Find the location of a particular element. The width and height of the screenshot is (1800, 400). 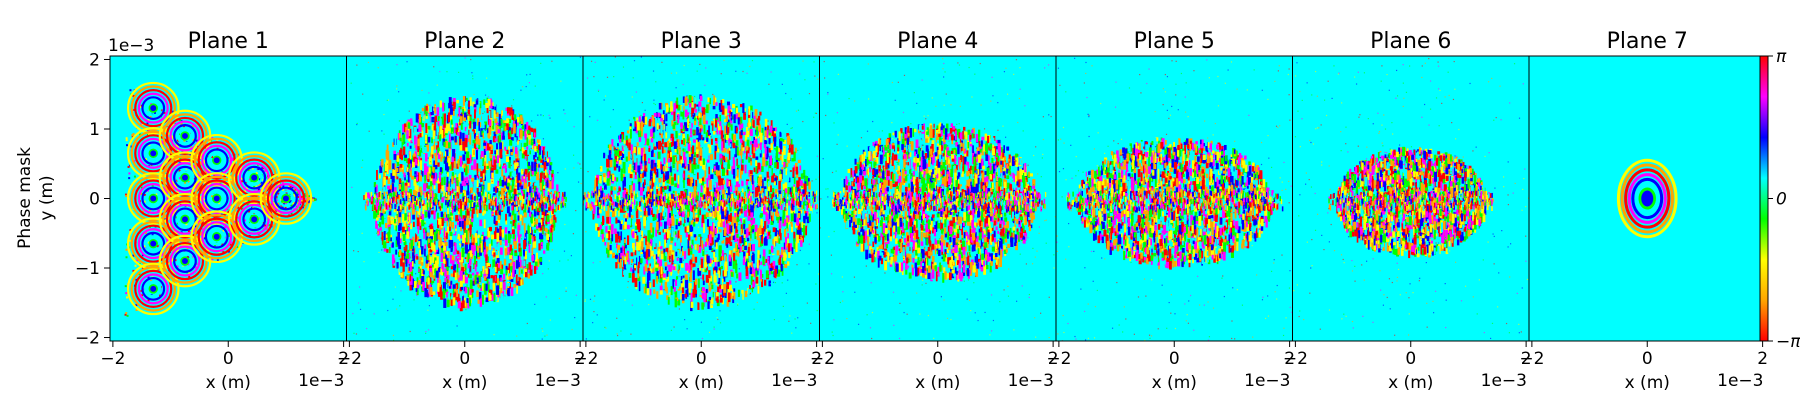

y-tick-label: 2 is located at coordinates (94, 60).